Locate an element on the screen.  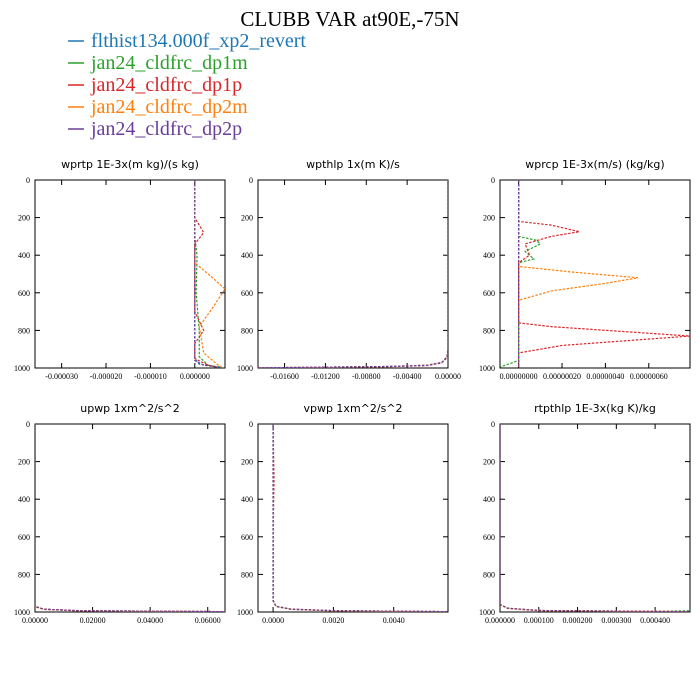
x-tick-label: -0.00800 is located at coordinates (366, 376).